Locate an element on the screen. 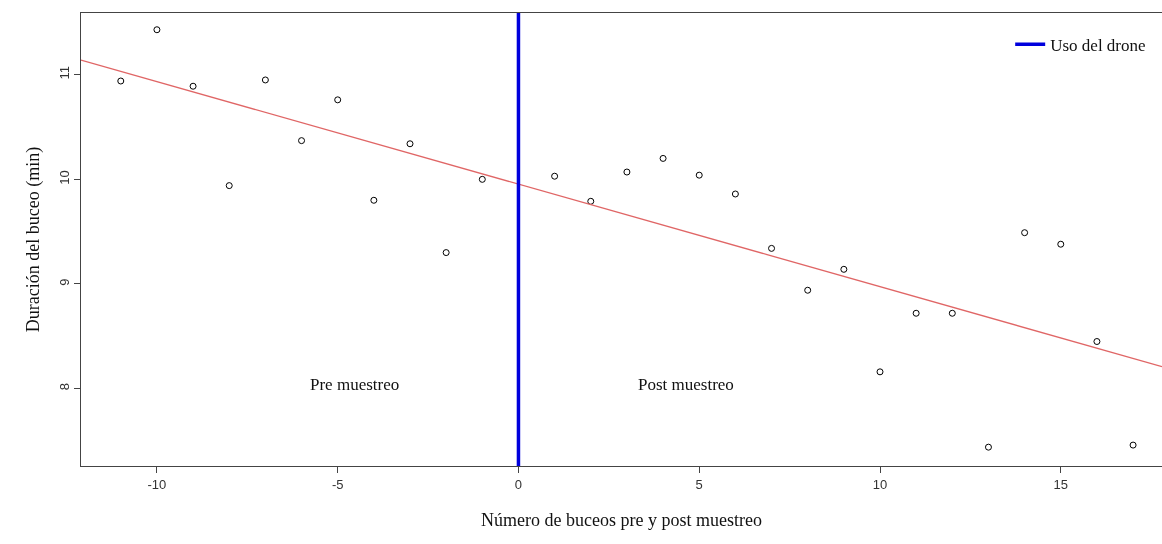 The width and height of the screenshot is (1162, 544). x-tick-label: -5 is located at coordinates (337, 484).